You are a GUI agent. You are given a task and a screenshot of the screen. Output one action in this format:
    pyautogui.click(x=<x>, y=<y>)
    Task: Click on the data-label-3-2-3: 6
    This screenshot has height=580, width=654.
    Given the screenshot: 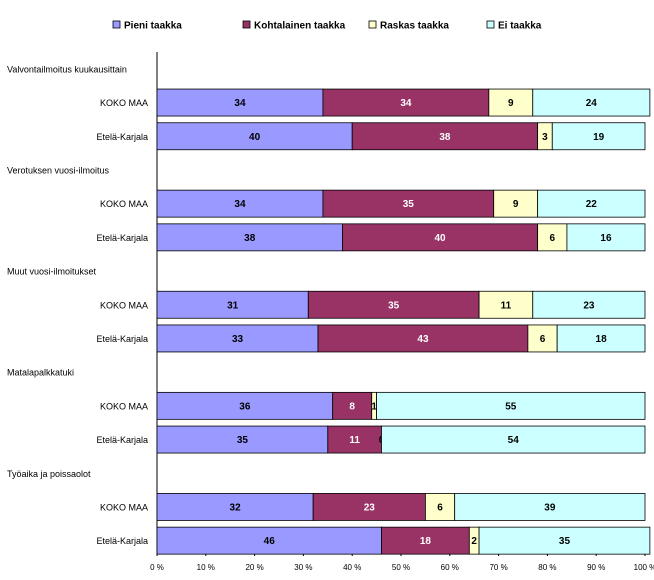 What is the action you would take?
    pyautogui.click(x=543, y=339)
    